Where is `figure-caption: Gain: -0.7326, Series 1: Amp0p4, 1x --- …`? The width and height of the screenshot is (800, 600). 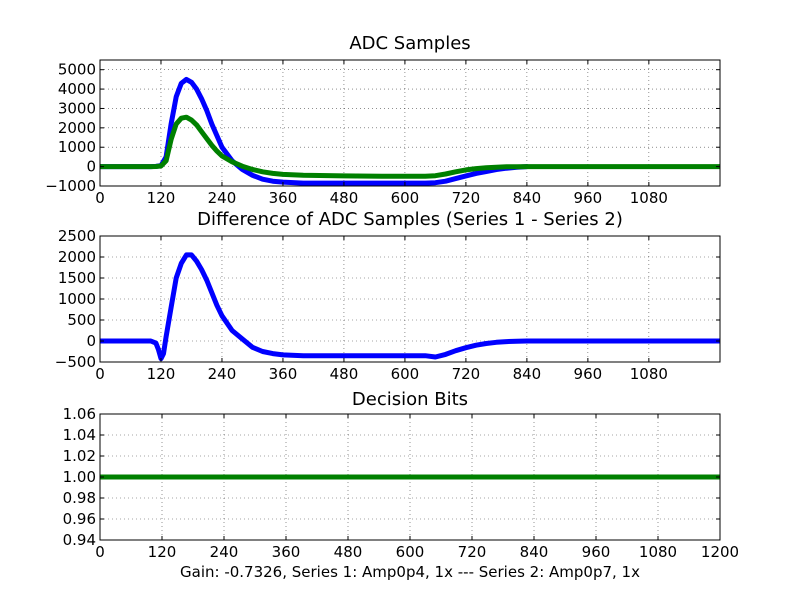 figure-caption: Gain: -0.7326, Series 1: Amp0p4, 1x --- … is located at coordinates (410, 572).